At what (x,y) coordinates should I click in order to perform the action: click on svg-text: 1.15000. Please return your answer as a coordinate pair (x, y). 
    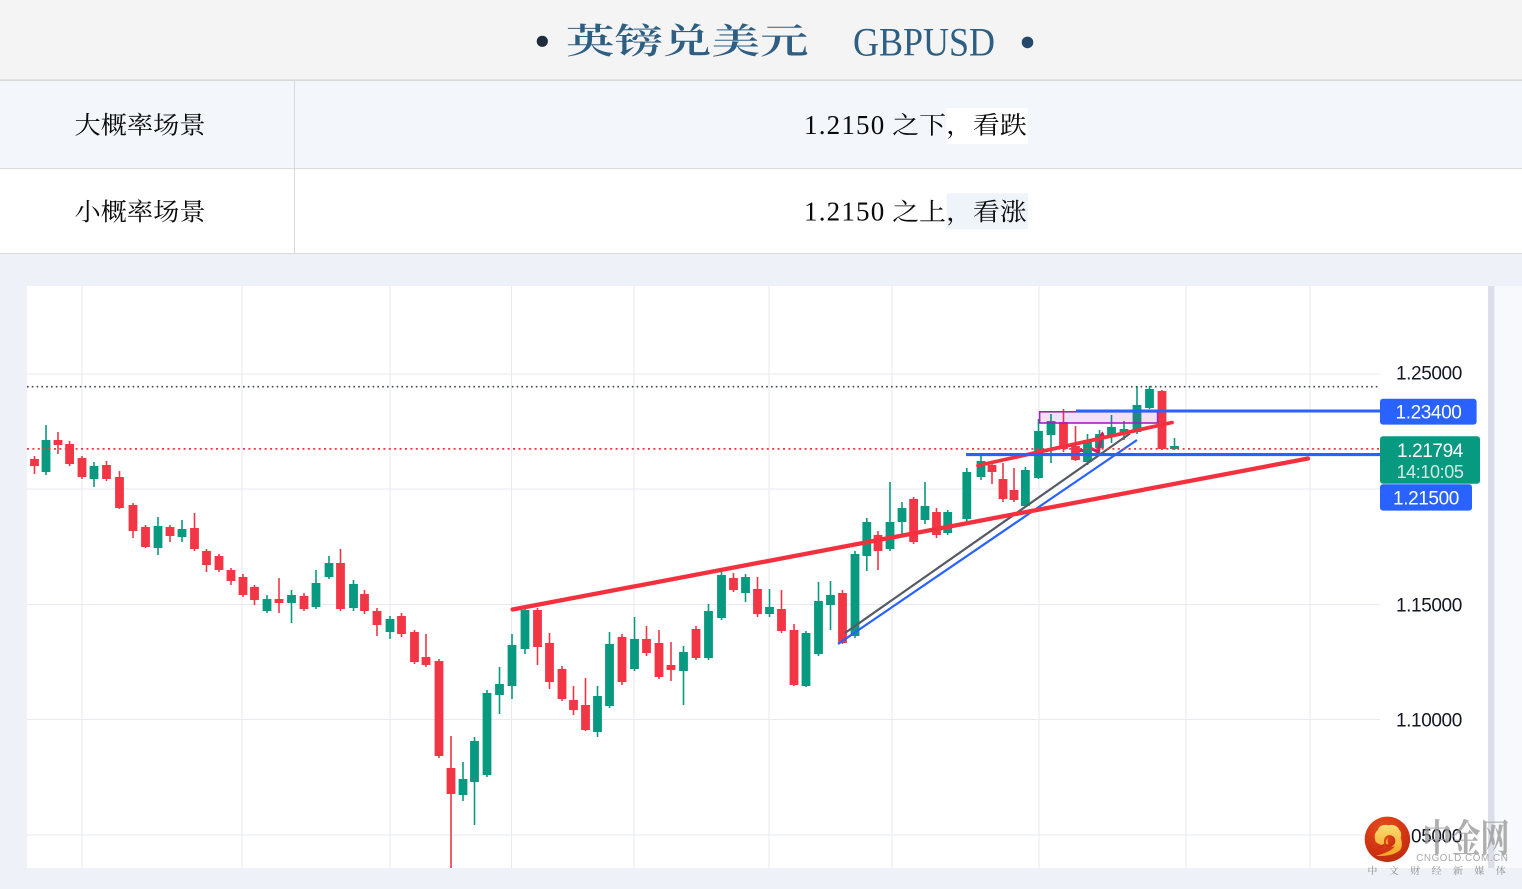
    Looking at the image, I should click on (1429, 605).